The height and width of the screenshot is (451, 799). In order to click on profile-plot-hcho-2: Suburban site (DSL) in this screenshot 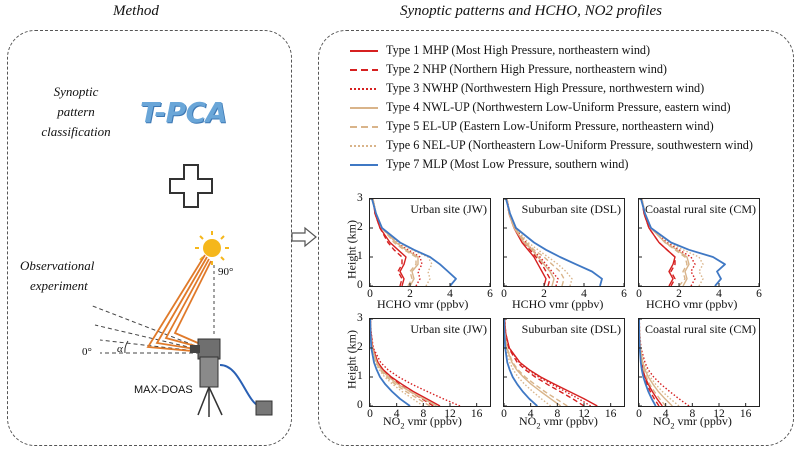, I will do `click(564, 242)`.